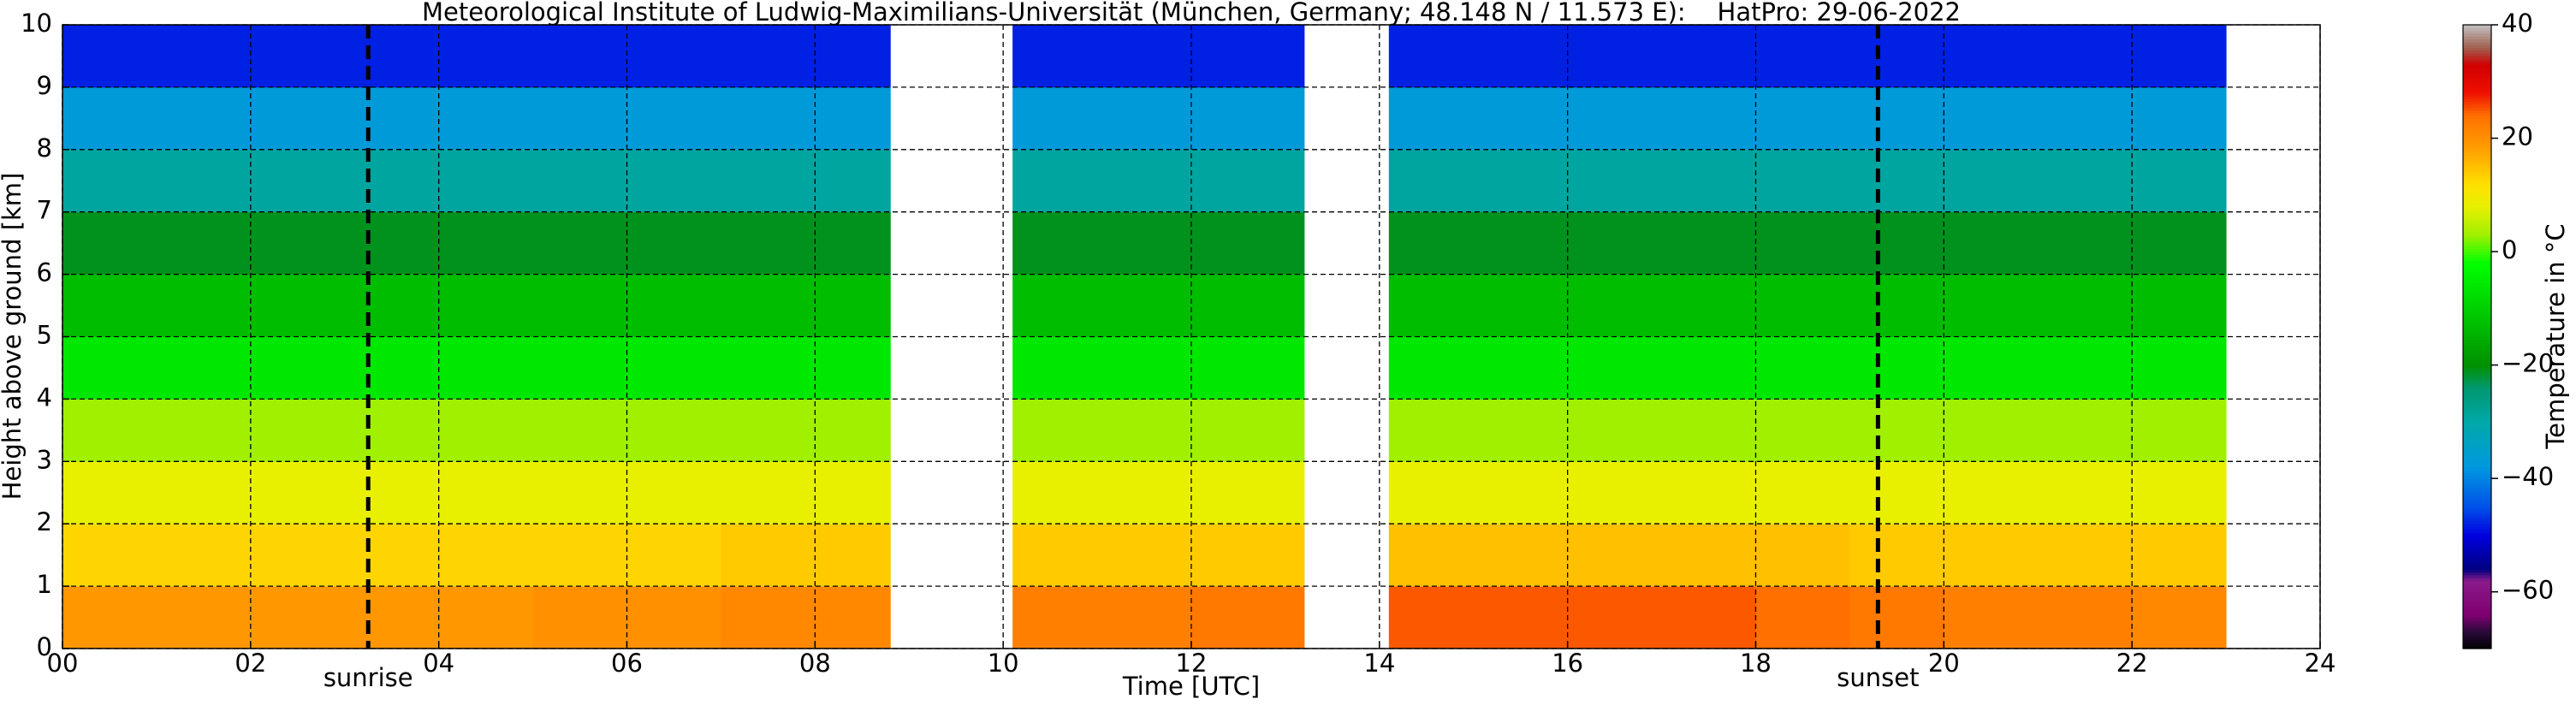 The width and height of the screenshot is (2576, 705). Describe the element at coordinates (1192, 663) in the screenshot. I see `x-tick-label: 12` at that location.